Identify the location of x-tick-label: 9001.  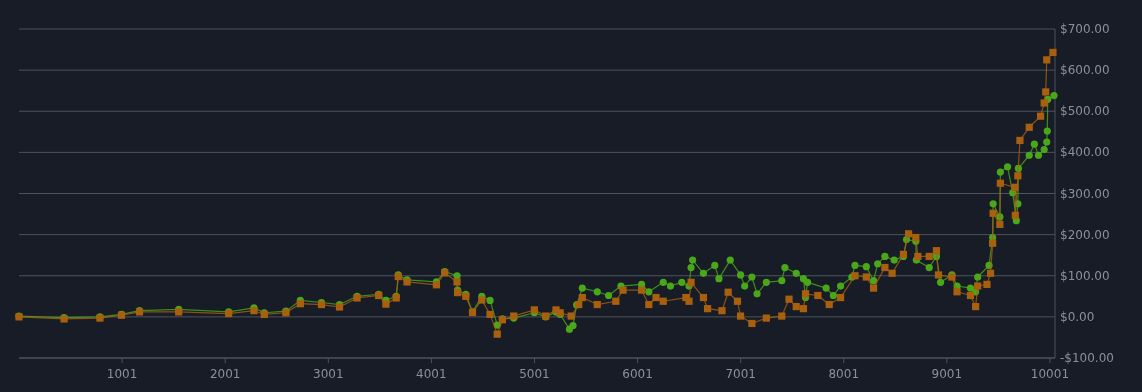
(947, 374).